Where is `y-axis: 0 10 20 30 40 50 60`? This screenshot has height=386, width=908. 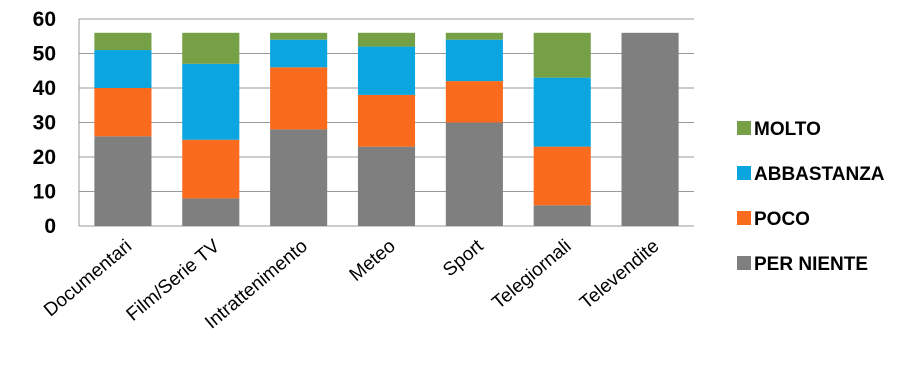
y-axis: 0 10 20 30 40 50 60 is located at coordinates (56, 123).